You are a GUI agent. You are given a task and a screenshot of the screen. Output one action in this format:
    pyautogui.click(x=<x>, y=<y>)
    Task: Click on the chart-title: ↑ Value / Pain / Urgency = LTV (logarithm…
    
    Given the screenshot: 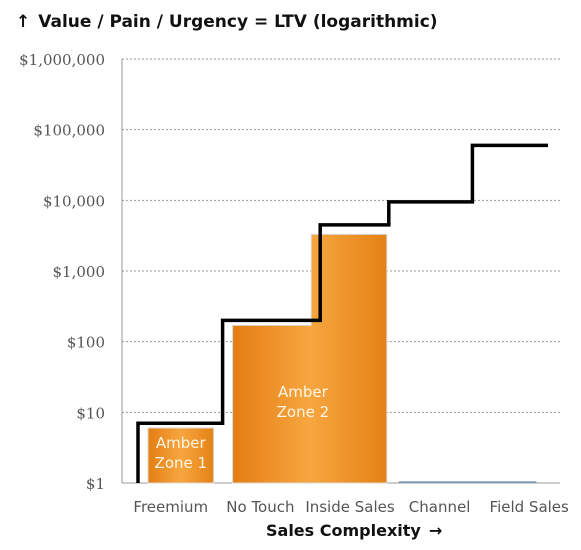 What is the action you would take?
    pyautogui.click(x=227, y=22)
    